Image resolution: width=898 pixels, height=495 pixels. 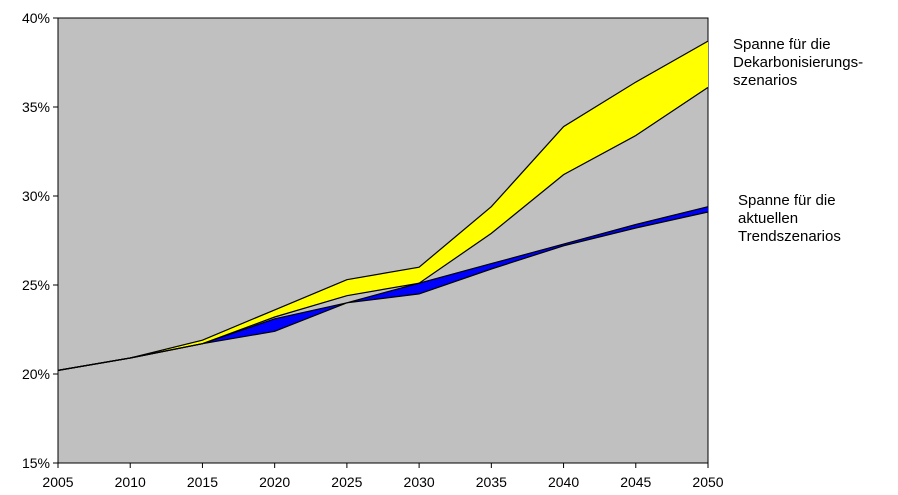 I want to click on y-tick-label: 25%, so click(x=36, y=285).